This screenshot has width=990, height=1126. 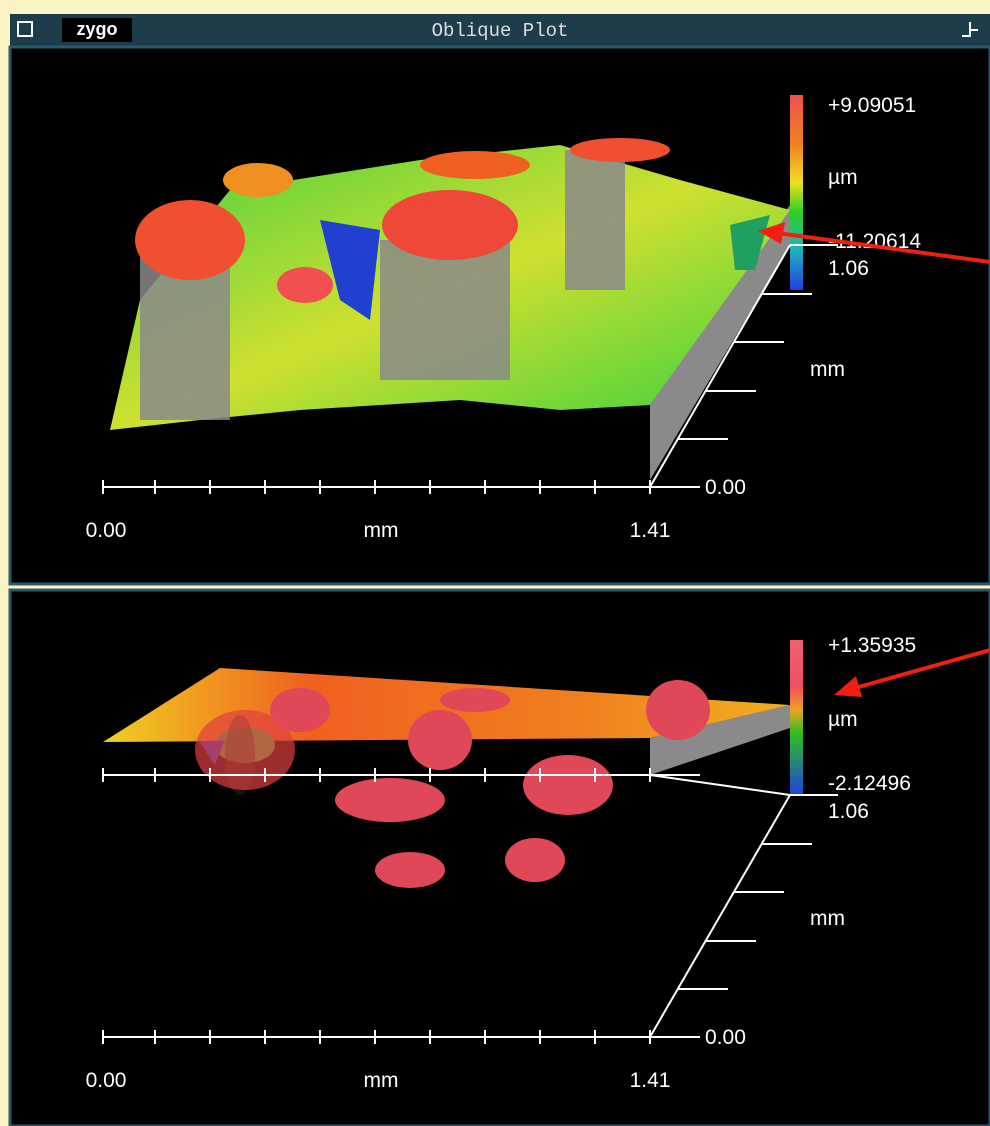 What do you see at coordinates (970, 29) in the screenshot?
I see `window-menu` at bounding box center [970, 29].